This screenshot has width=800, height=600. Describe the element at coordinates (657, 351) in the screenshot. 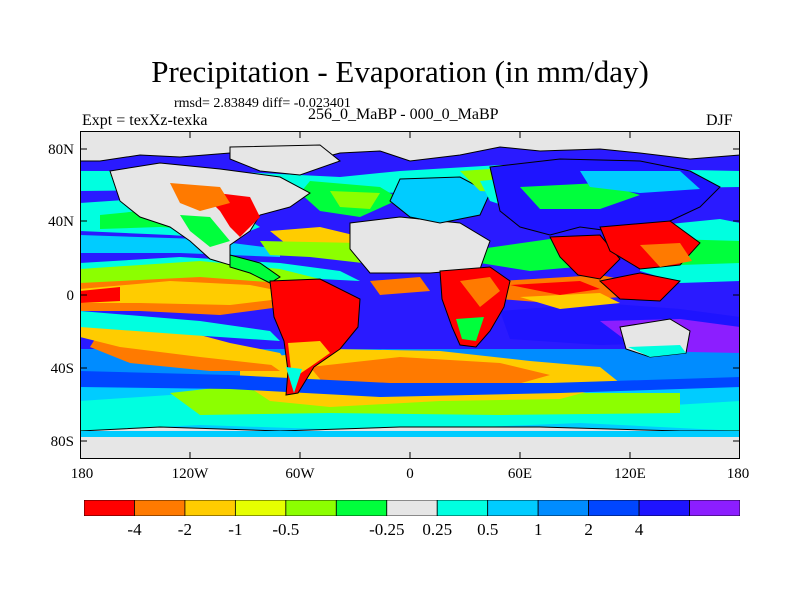

I see `australia-cyan` at that location.